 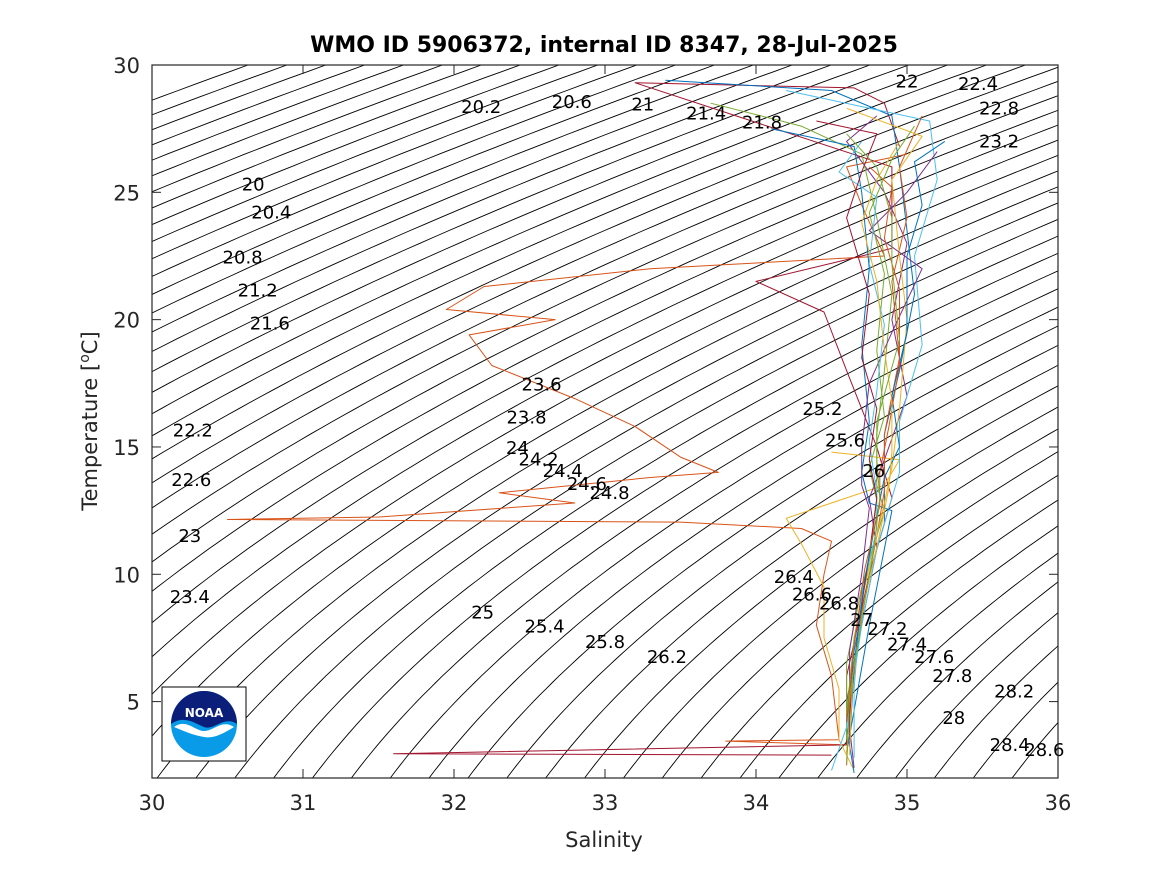 I want to click on contour-label: 20.8, so click(x=243, y=257).